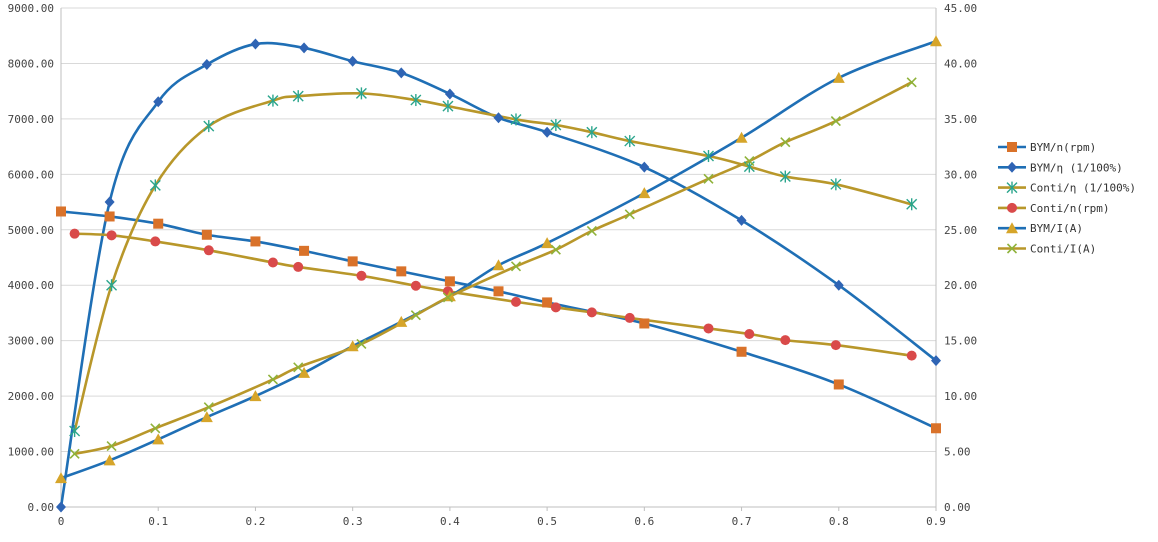 Image resolution: width=1158 pixels, height=542 pixels. What do you see at coordinates (353, 521) in the screenshot?
I see `x-tick-label: 0.3` at bounding box center [353, 521].